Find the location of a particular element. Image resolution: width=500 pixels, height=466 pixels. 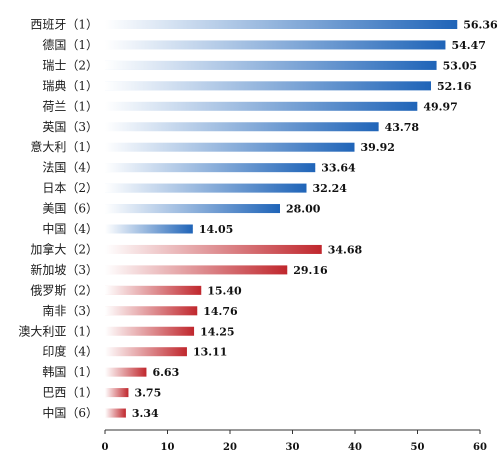

data-label: 3.75 is located at coordinates (147, 393).